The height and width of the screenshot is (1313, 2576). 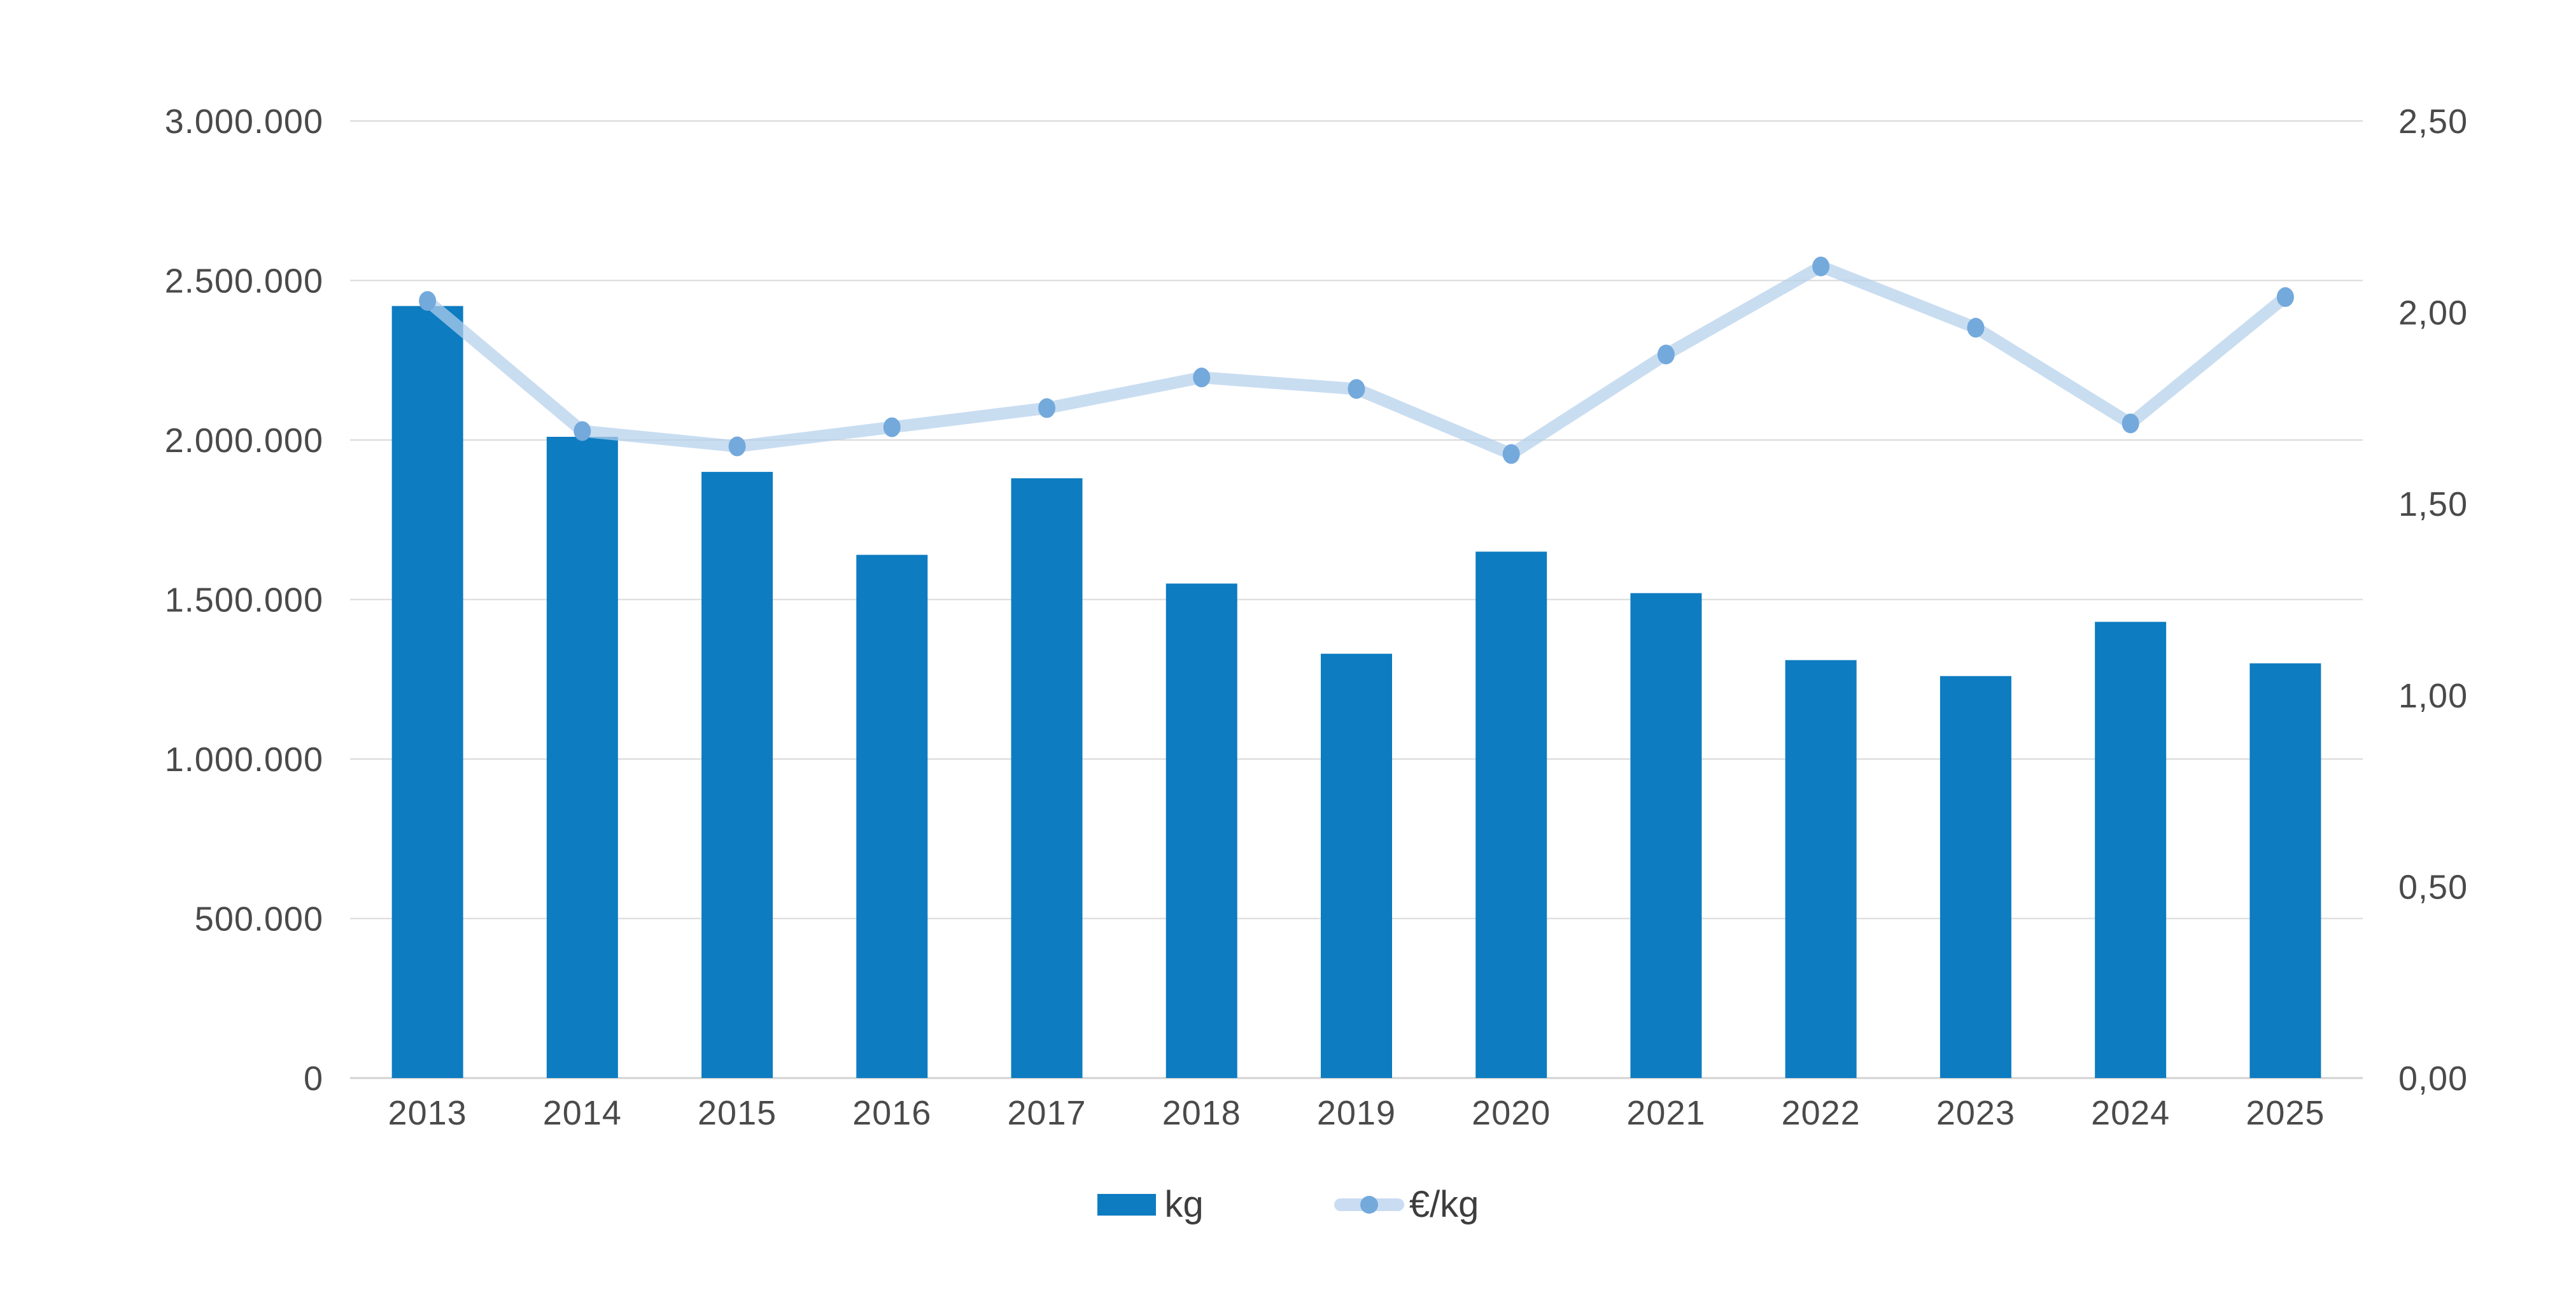 I want to click on x-axis-label-2023: 2023, so click(x=1976, y=1113).